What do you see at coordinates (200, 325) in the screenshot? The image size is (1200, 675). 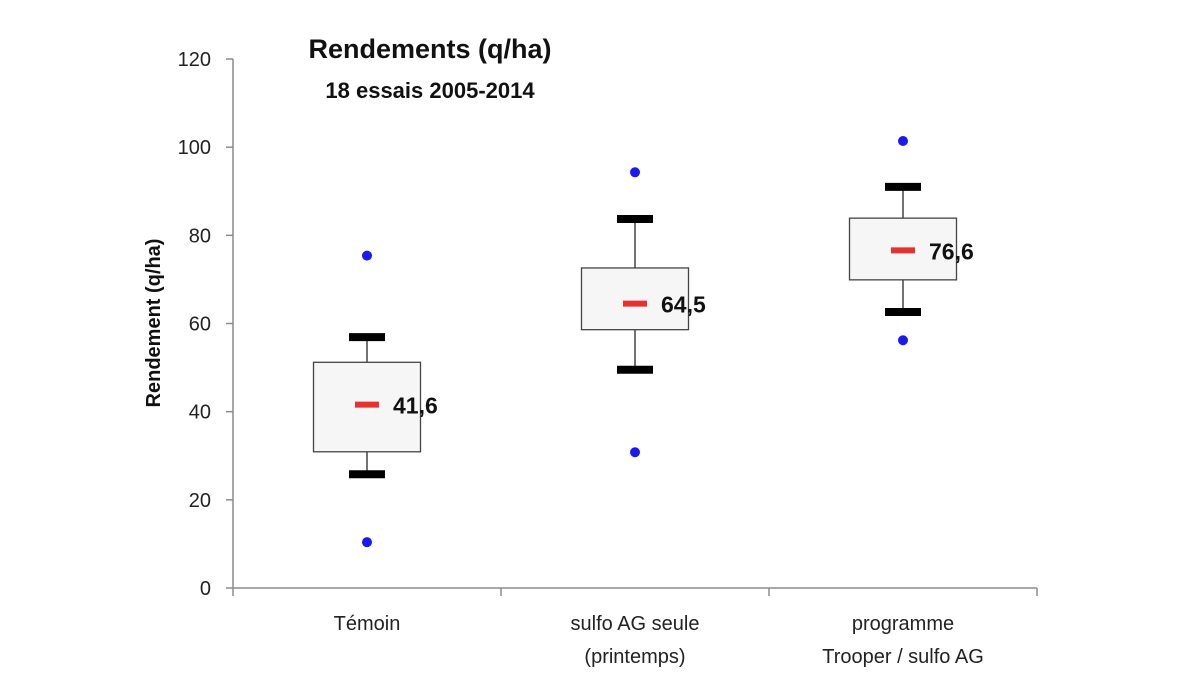 I see `y-tick-label: 60` at bounding box center [200, 325].